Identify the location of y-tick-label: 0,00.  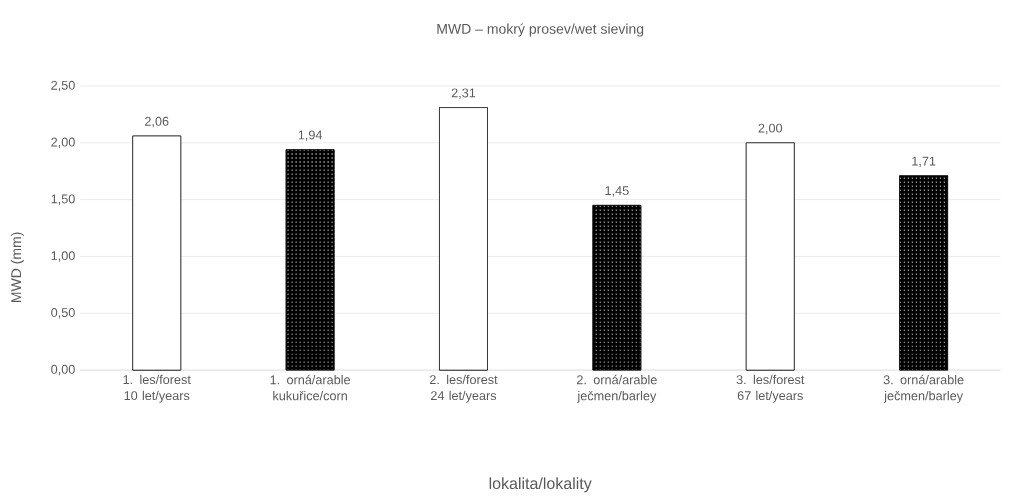
(63, 370).